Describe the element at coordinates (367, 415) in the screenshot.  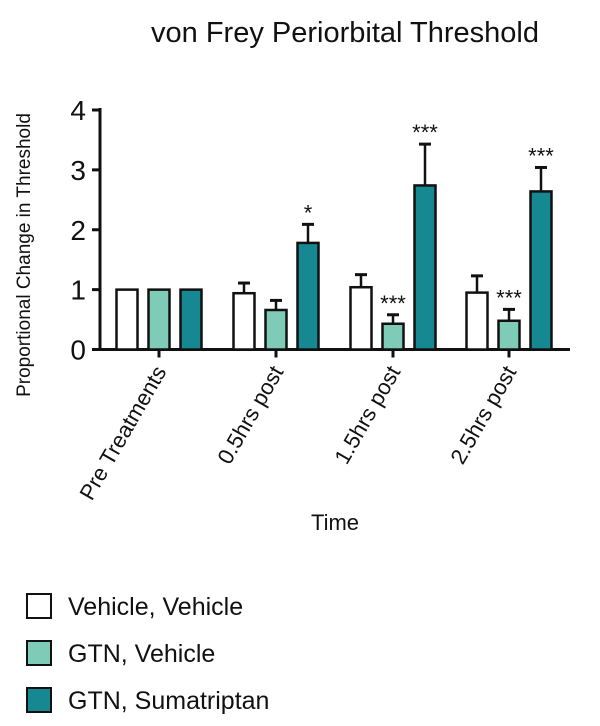
I see `x-tick-label: 1.5hrs post` at that location.